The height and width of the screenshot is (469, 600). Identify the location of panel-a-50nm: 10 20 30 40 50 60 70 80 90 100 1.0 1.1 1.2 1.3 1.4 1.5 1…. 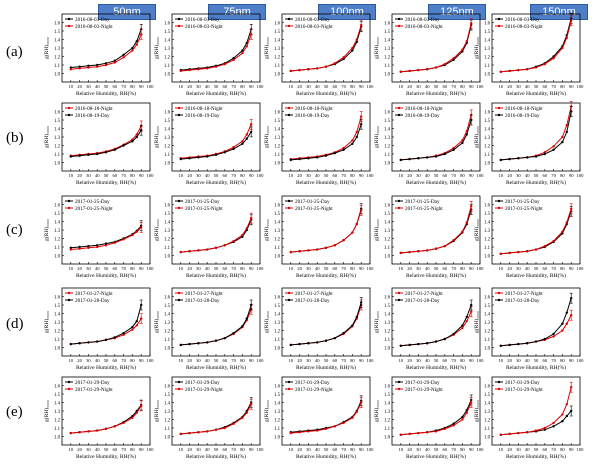
(98, 55).